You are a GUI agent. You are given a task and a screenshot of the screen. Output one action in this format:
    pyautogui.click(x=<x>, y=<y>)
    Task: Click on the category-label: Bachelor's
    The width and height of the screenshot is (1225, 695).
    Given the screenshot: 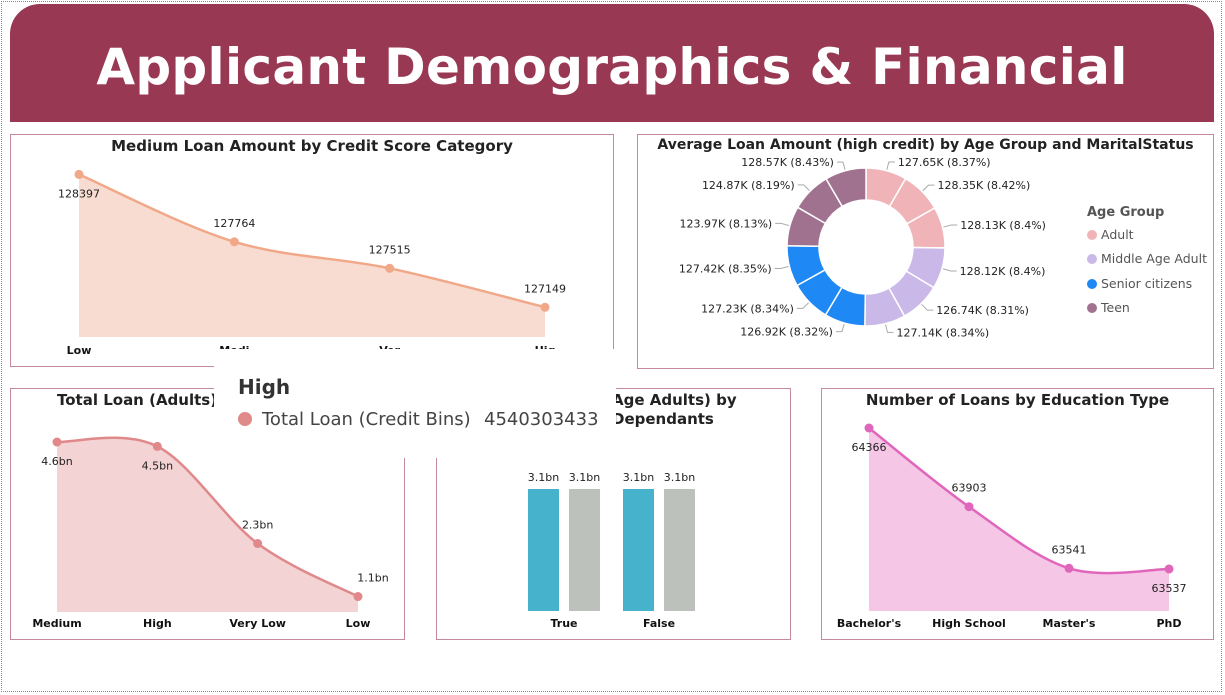 What is the action you would take?
    pyautogui.click(x=869, y=623)
    